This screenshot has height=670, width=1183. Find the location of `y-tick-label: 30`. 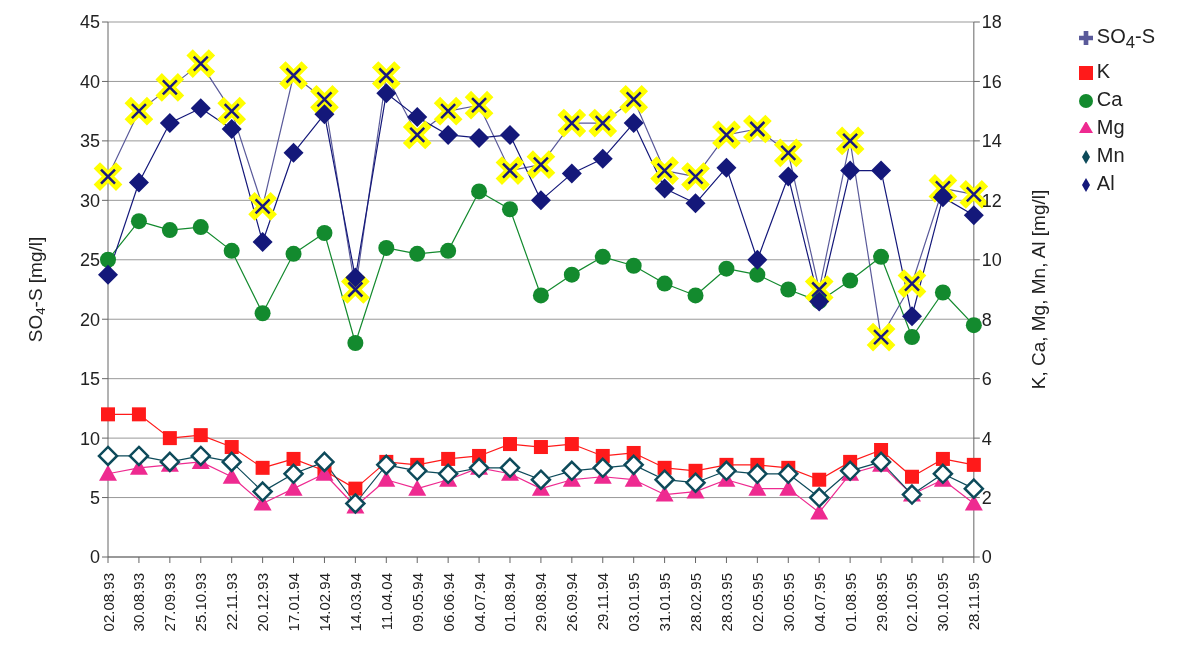

y-tick-label: 30 is located at coordinates (89, 200).